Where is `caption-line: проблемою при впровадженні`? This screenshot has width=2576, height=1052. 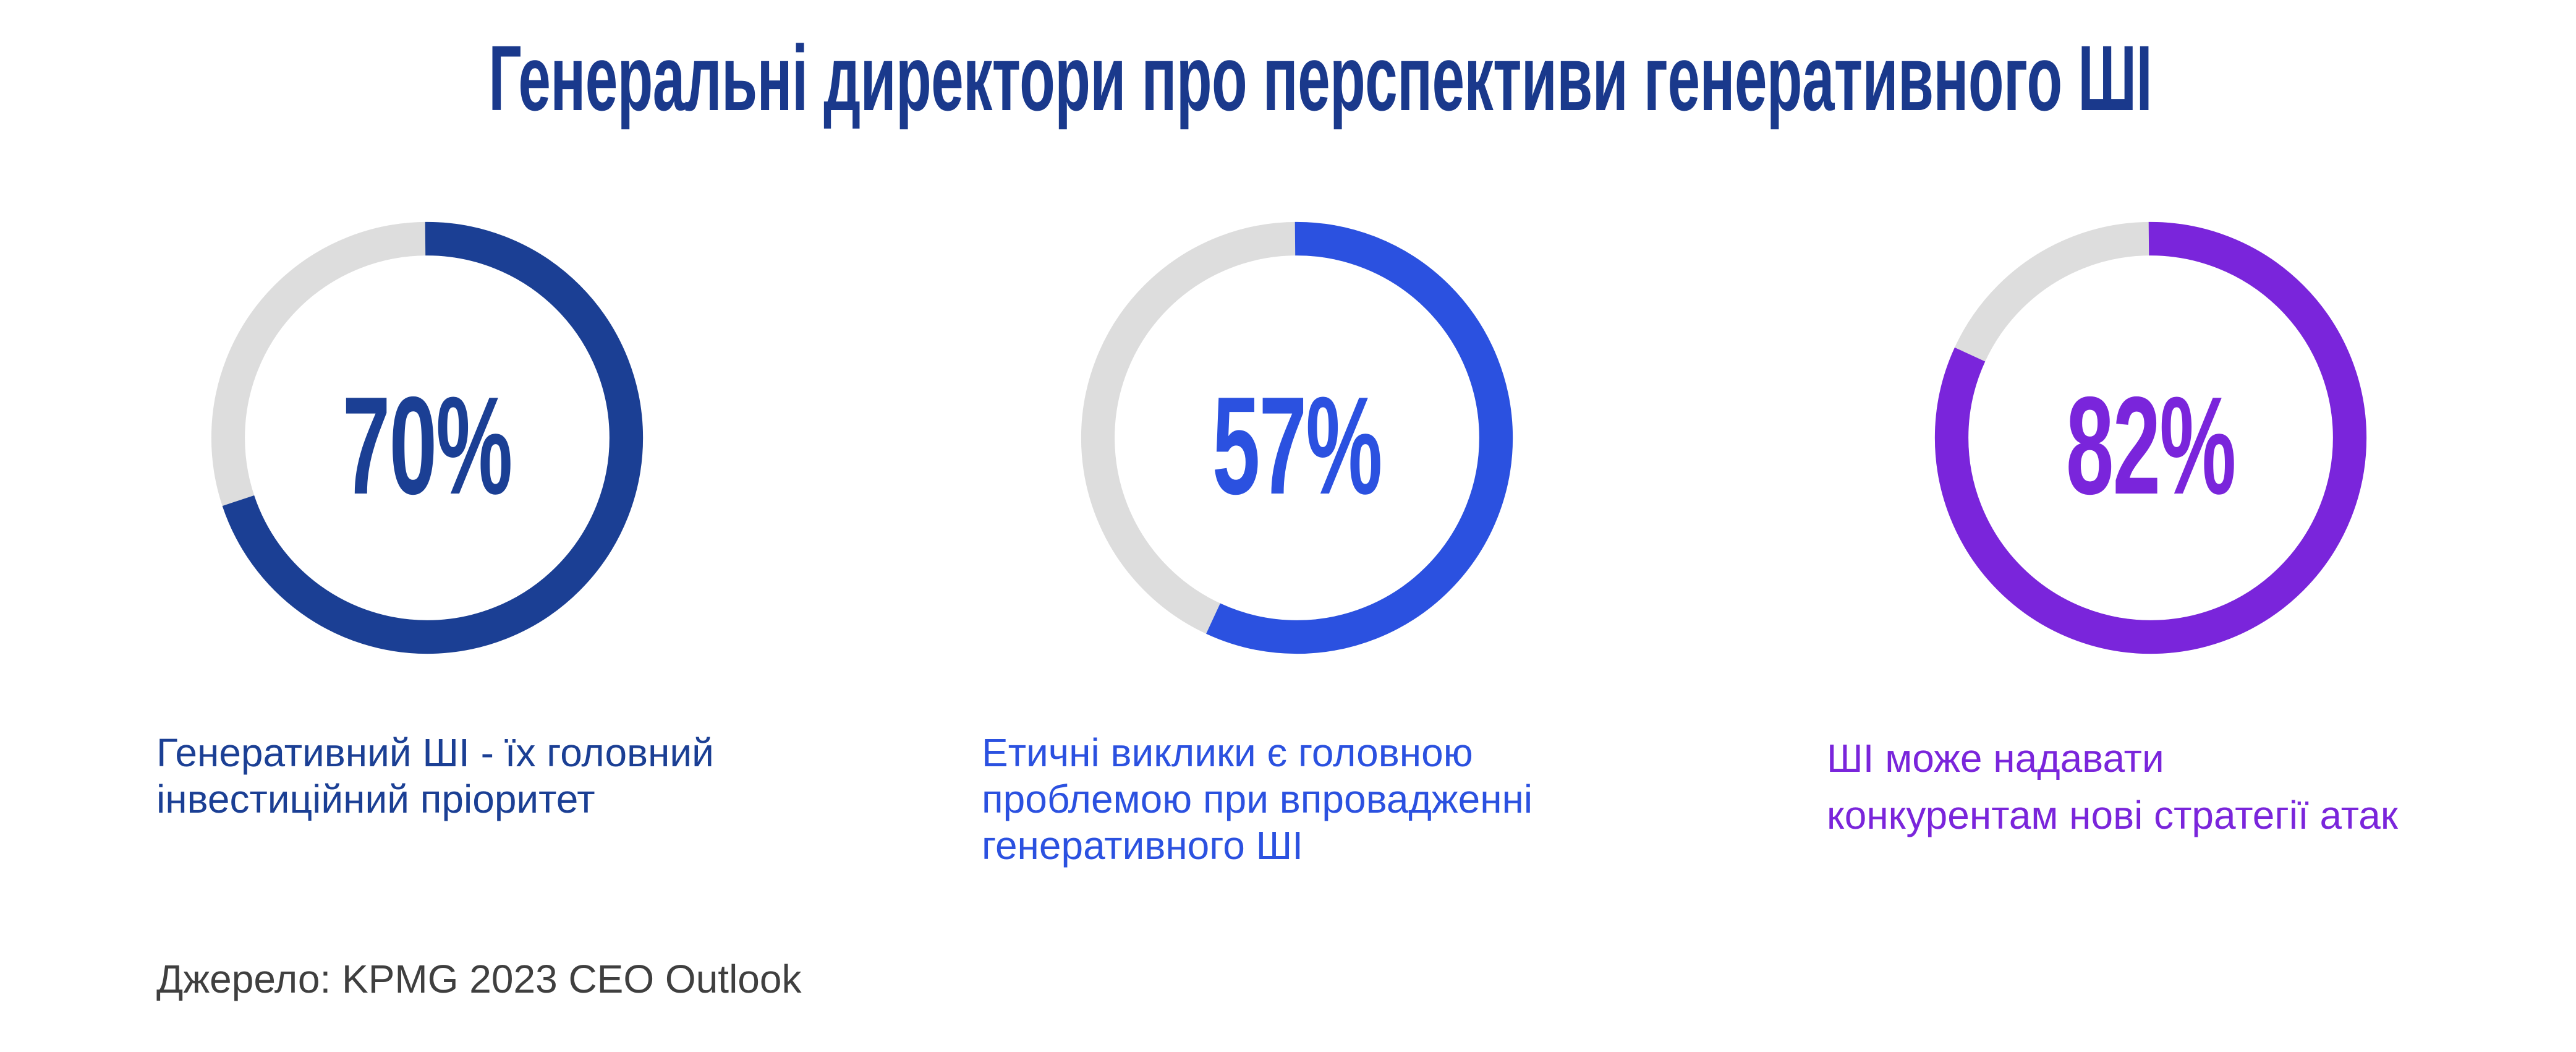
caption-line: проблемою при впровадженні is located at coordinates (1257, 799).